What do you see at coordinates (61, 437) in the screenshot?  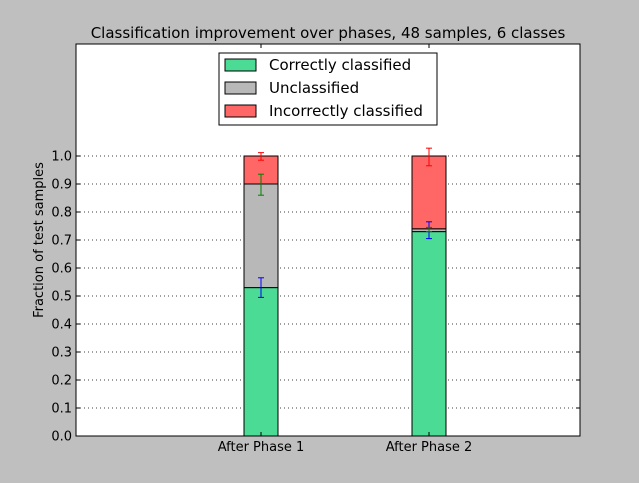 I see `y-tick-label: 0.0` at bounding box center [61, 437].